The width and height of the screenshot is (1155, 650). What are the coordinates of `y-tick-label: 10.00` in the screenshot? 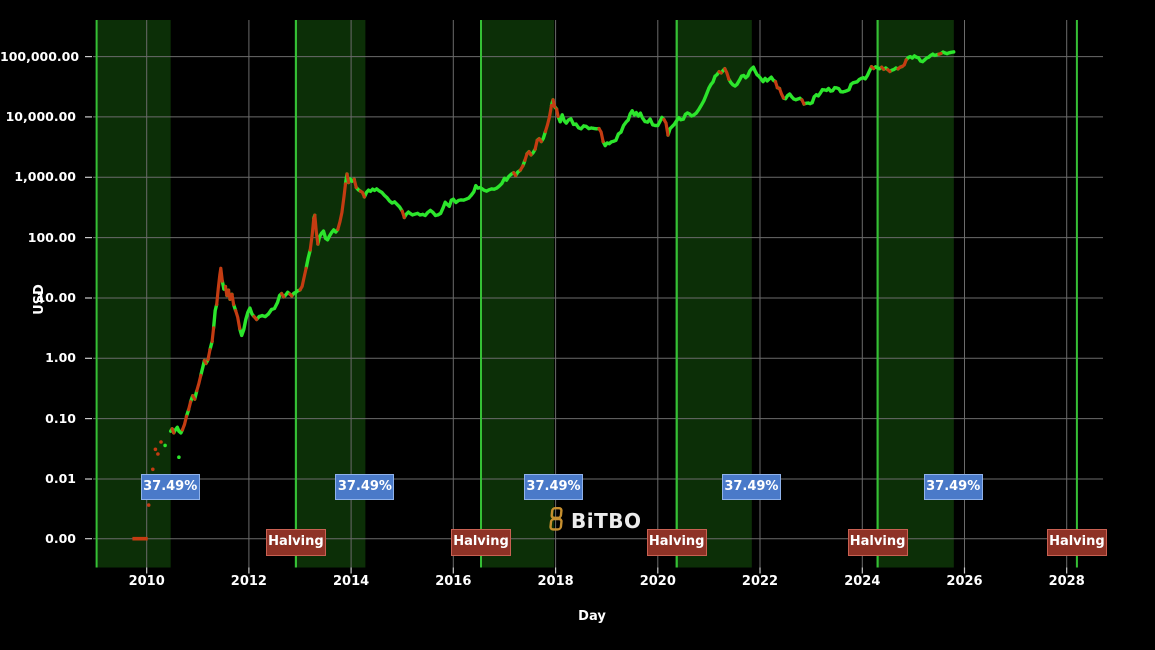 It's located at (56, 297).